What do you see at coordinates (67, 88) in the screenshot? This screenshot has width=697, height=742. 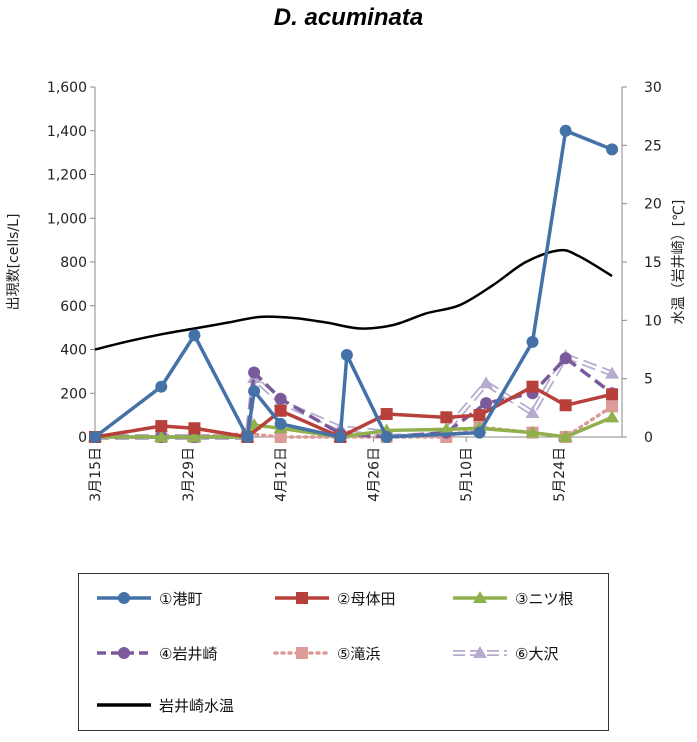 I see `y-tick-label-left: 1,600` at bounding box center [67, 88].